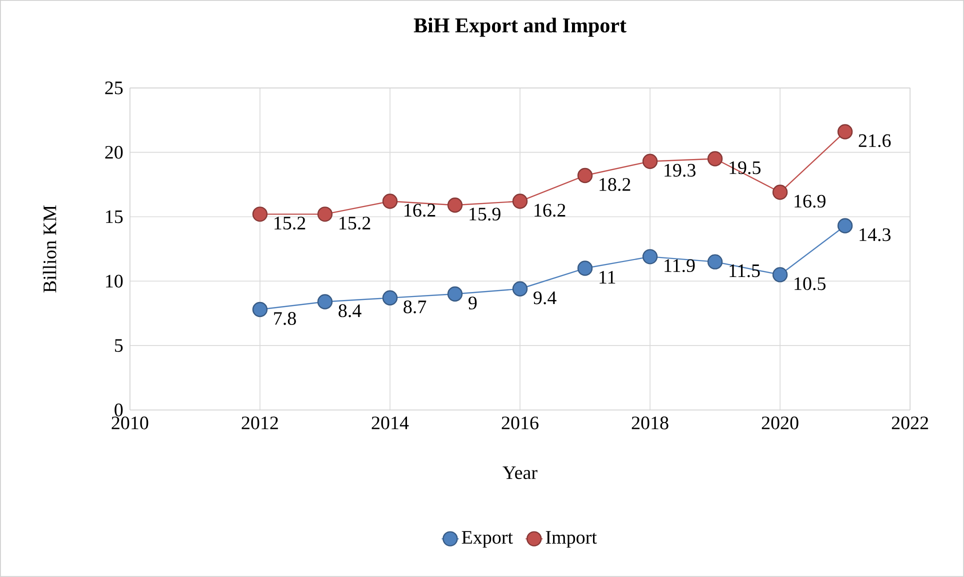 This screenshot has width=964, height=577. I want to click on y-tick-label: 15, so click(114, 217).